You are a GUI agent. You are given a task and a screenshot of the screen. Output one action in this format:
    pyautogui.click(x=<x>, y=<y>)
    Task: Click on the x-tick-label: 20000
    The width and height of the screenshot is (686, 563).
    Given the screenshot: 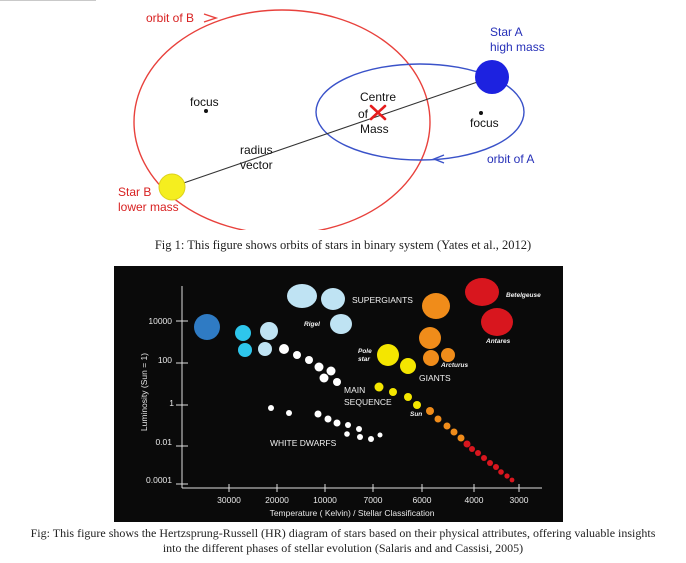 What is the action you would take?
    pyautogui.click(x=277, y=500)
    